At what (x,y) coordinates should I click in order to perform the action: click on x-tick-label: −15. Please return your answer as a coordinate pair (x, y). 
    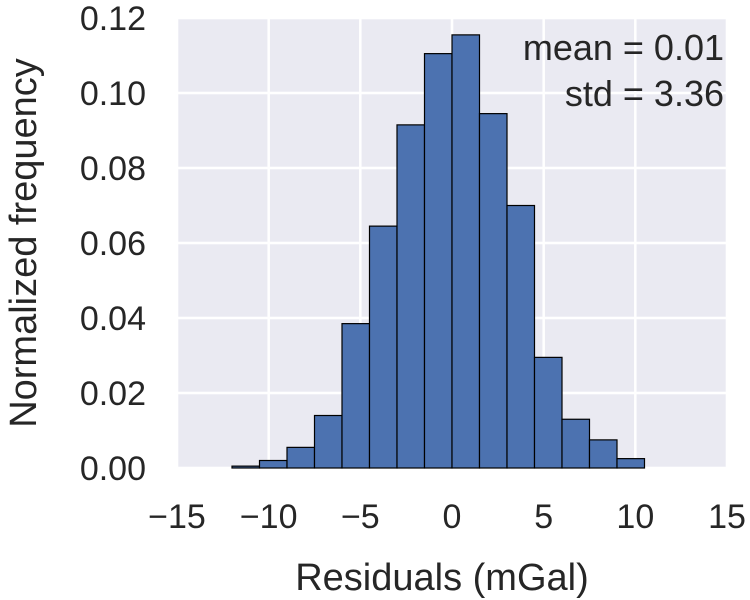
    Looking at the image, I should click on (177, 517).